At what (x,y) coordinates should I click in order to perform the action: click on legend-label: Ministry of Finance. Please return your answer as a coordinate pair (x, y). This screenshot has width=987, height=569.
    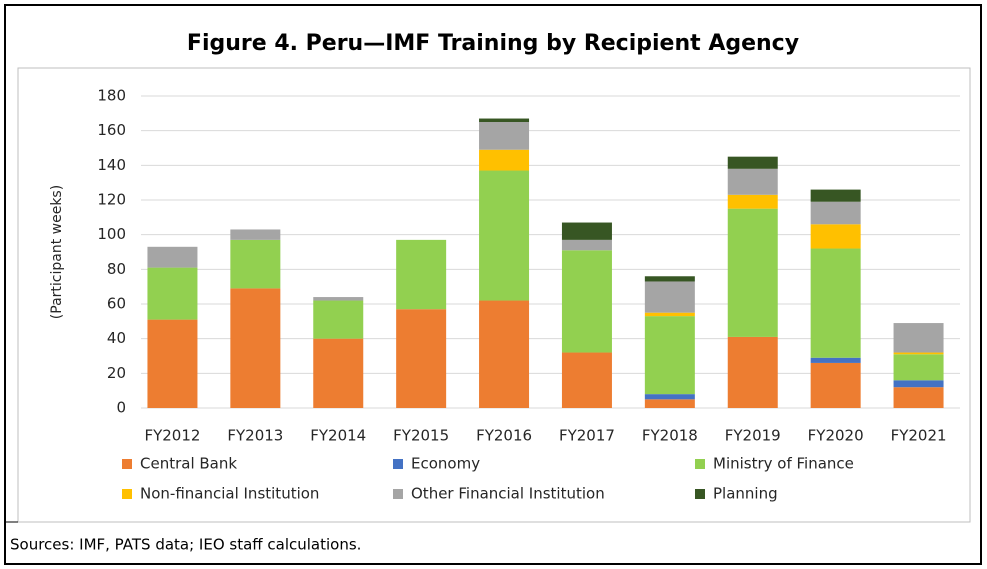
    Looking at the image, I should click on (783, 464).